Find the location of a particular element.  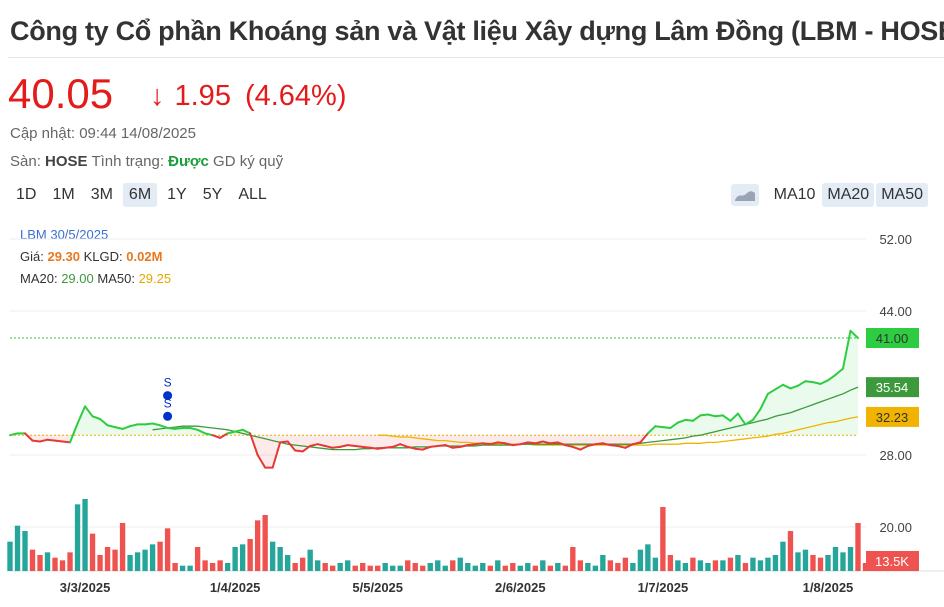

ma20-line is located at coordinates (505, 418).